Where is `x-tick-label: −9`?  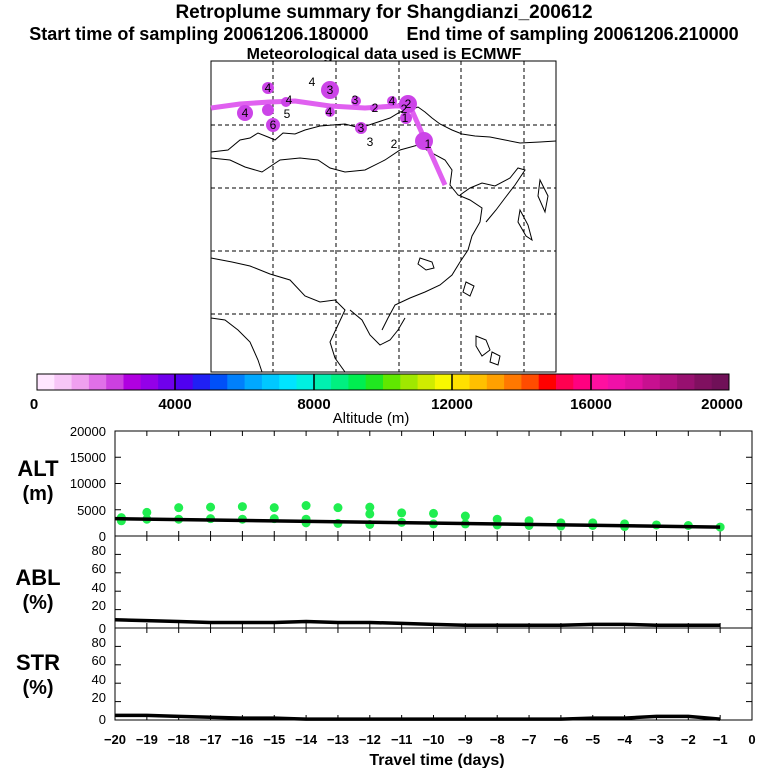
x-tick-label: −9 is located at coordinates (465, 739).